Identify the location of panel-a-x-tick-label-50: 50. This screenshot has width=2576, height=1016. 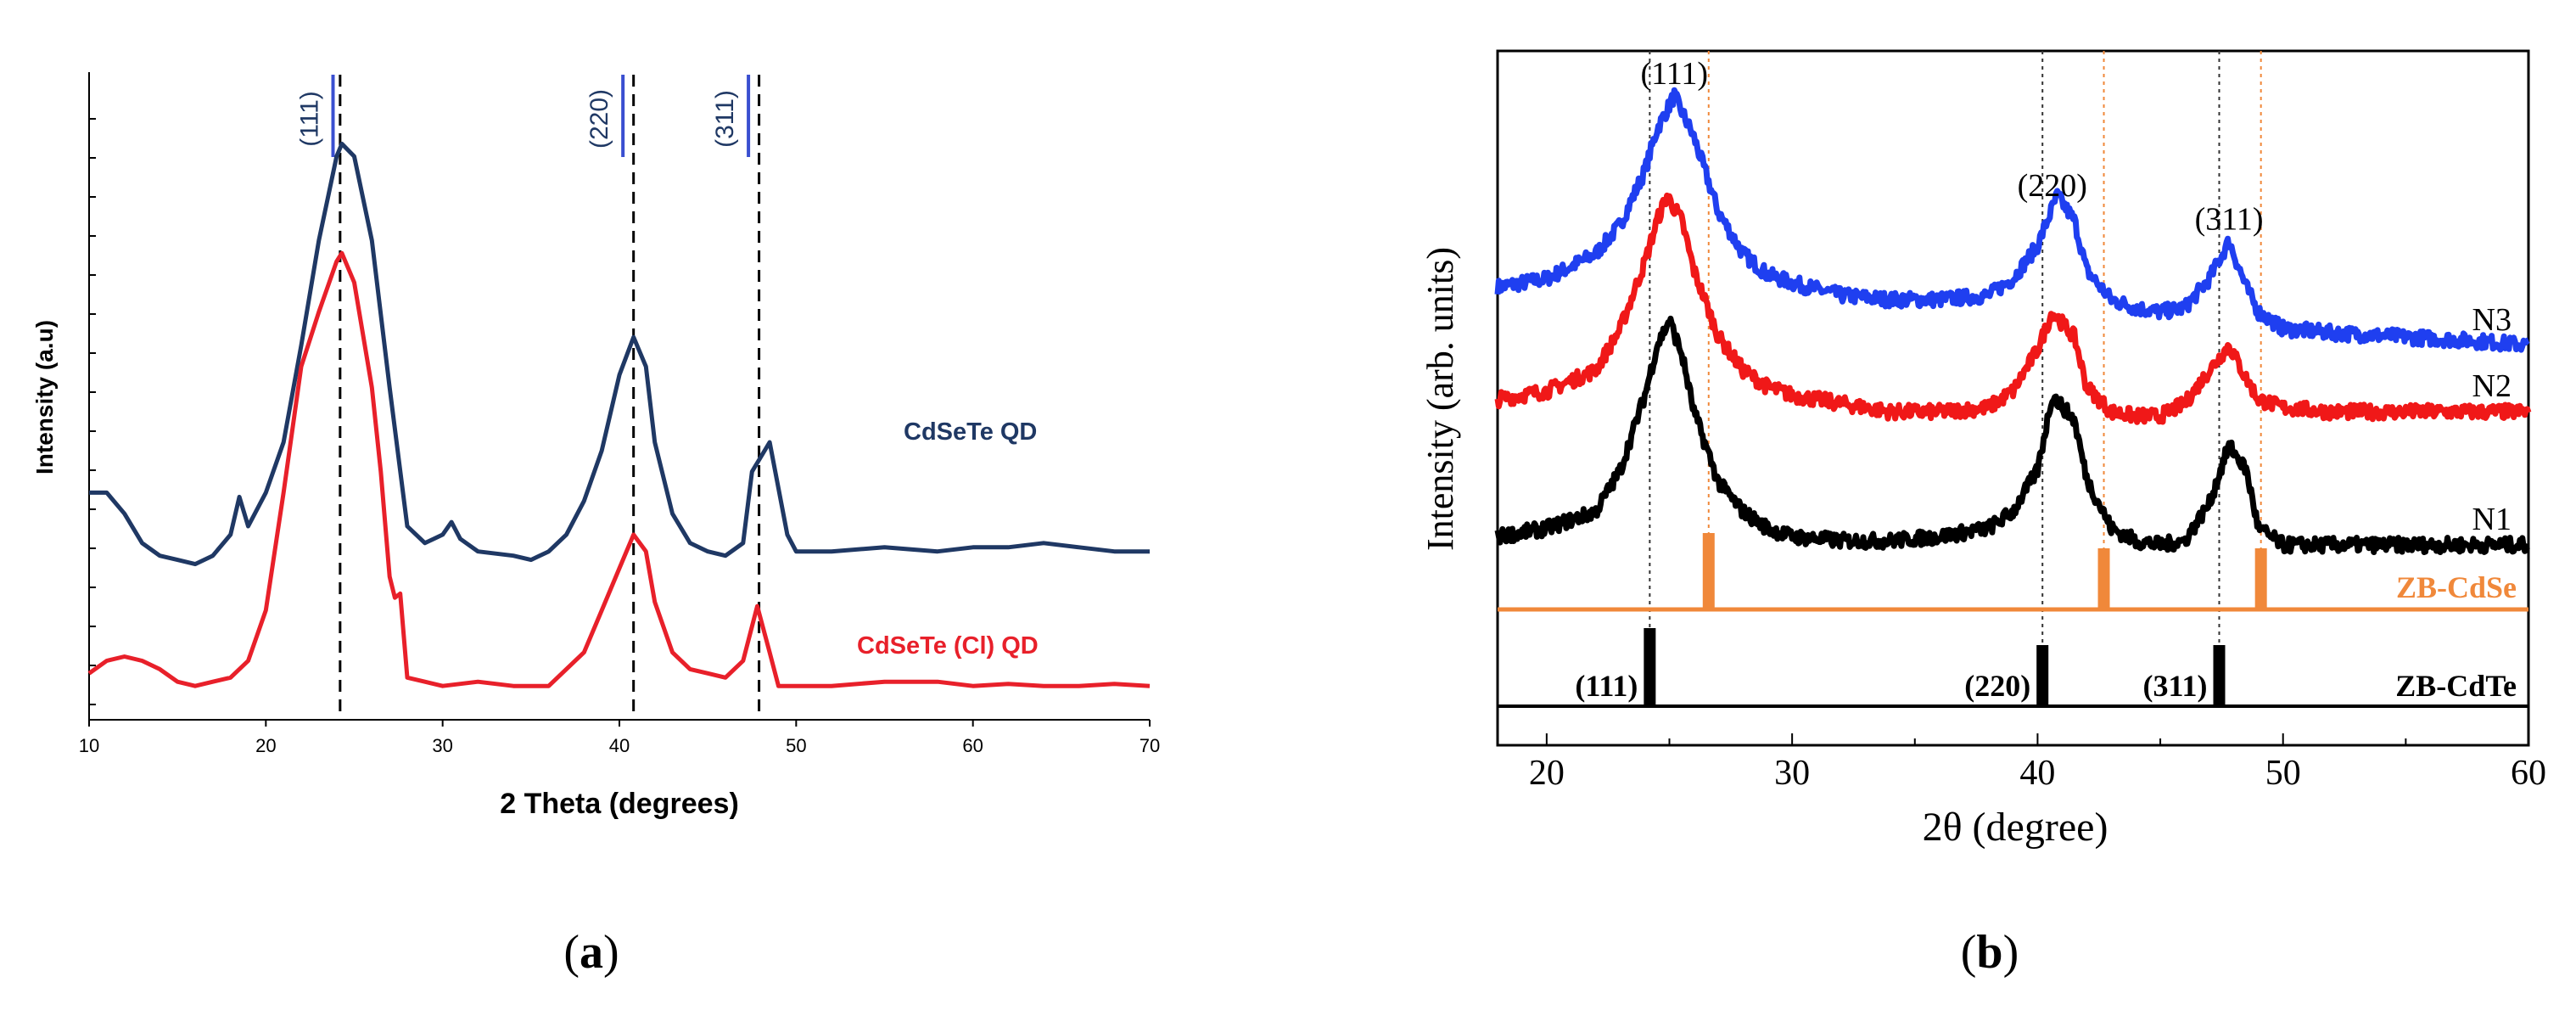
(796, 745).